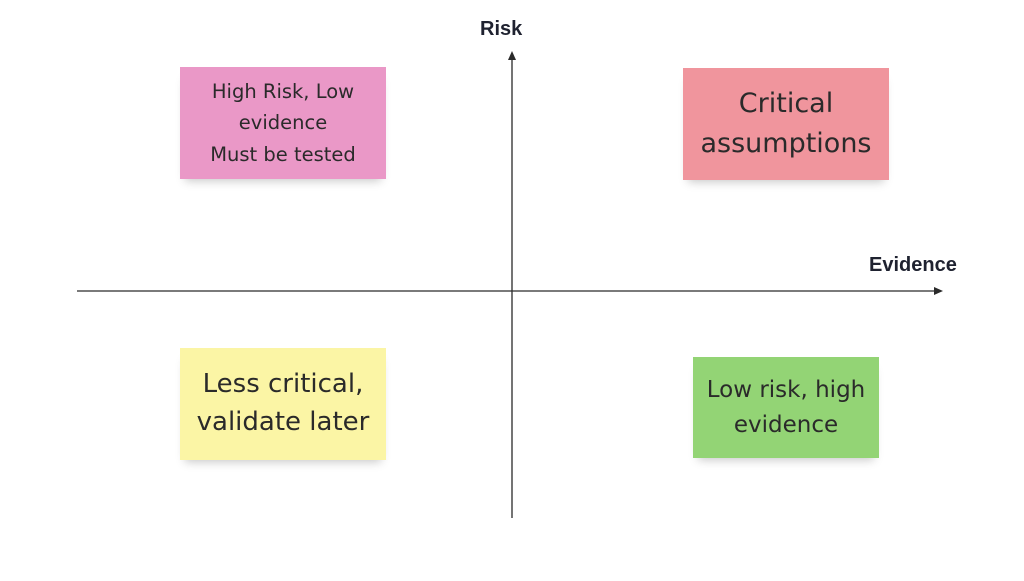 The height and width of the screenshot is (581, 1024). I want to click on note-line: validate later, so click(283, 422).